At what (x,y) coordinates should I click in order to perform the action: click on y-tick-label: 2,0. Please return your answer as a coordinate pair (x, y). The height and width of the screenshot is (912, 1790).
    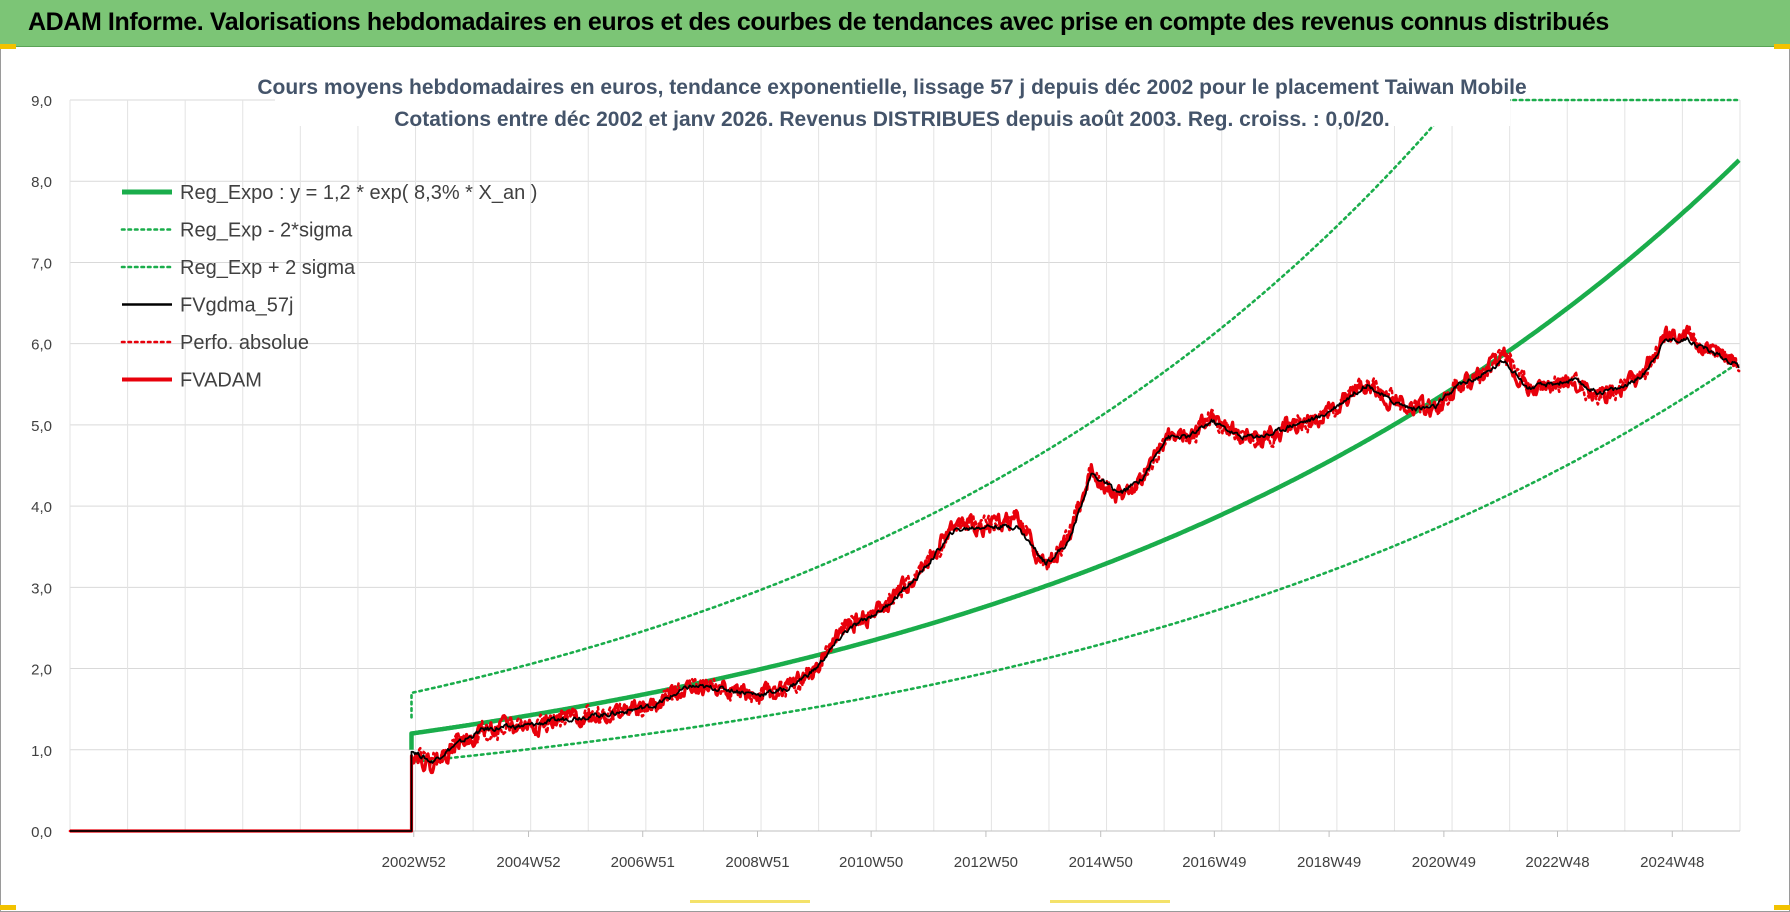
    Looking at the image, I should click on (41, 670).